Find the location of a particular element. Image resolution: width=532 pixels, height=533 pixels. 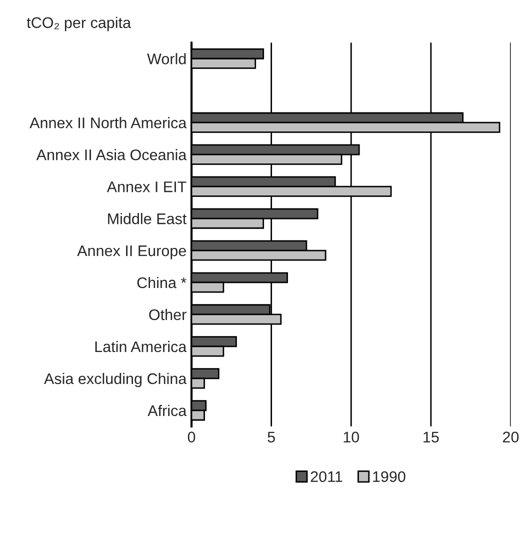

legend-label: 1990 is located at coordinates (389, 476).